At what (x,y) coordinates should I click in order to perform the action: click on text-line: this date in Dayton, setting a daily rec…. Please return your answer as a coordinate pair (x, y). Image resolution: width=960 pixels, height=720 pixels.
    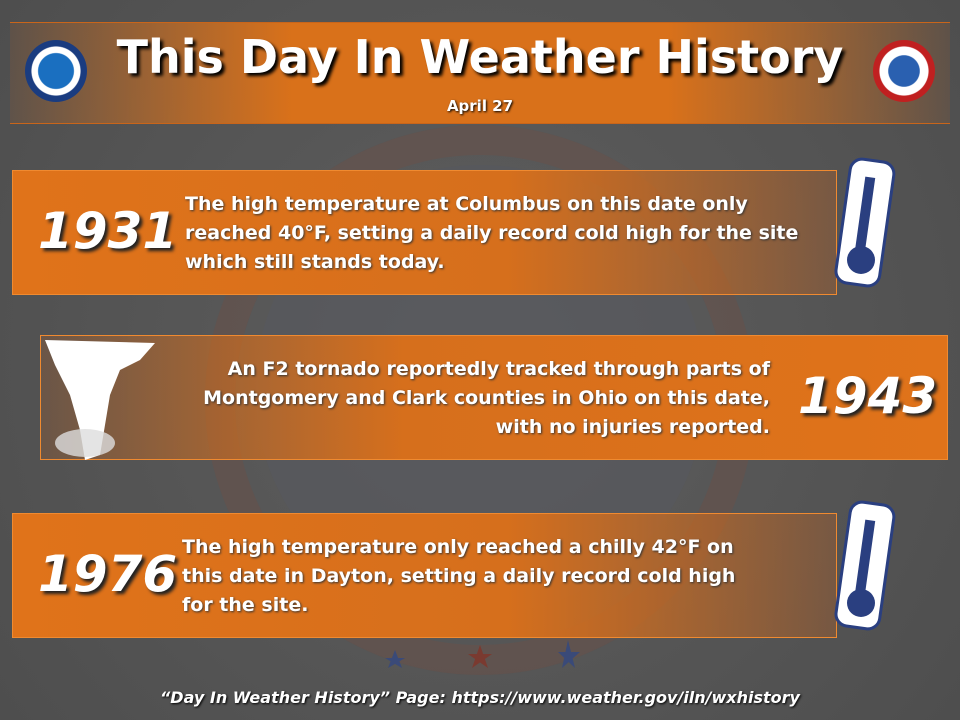
    Looking at the image, I should click on (459, 576).